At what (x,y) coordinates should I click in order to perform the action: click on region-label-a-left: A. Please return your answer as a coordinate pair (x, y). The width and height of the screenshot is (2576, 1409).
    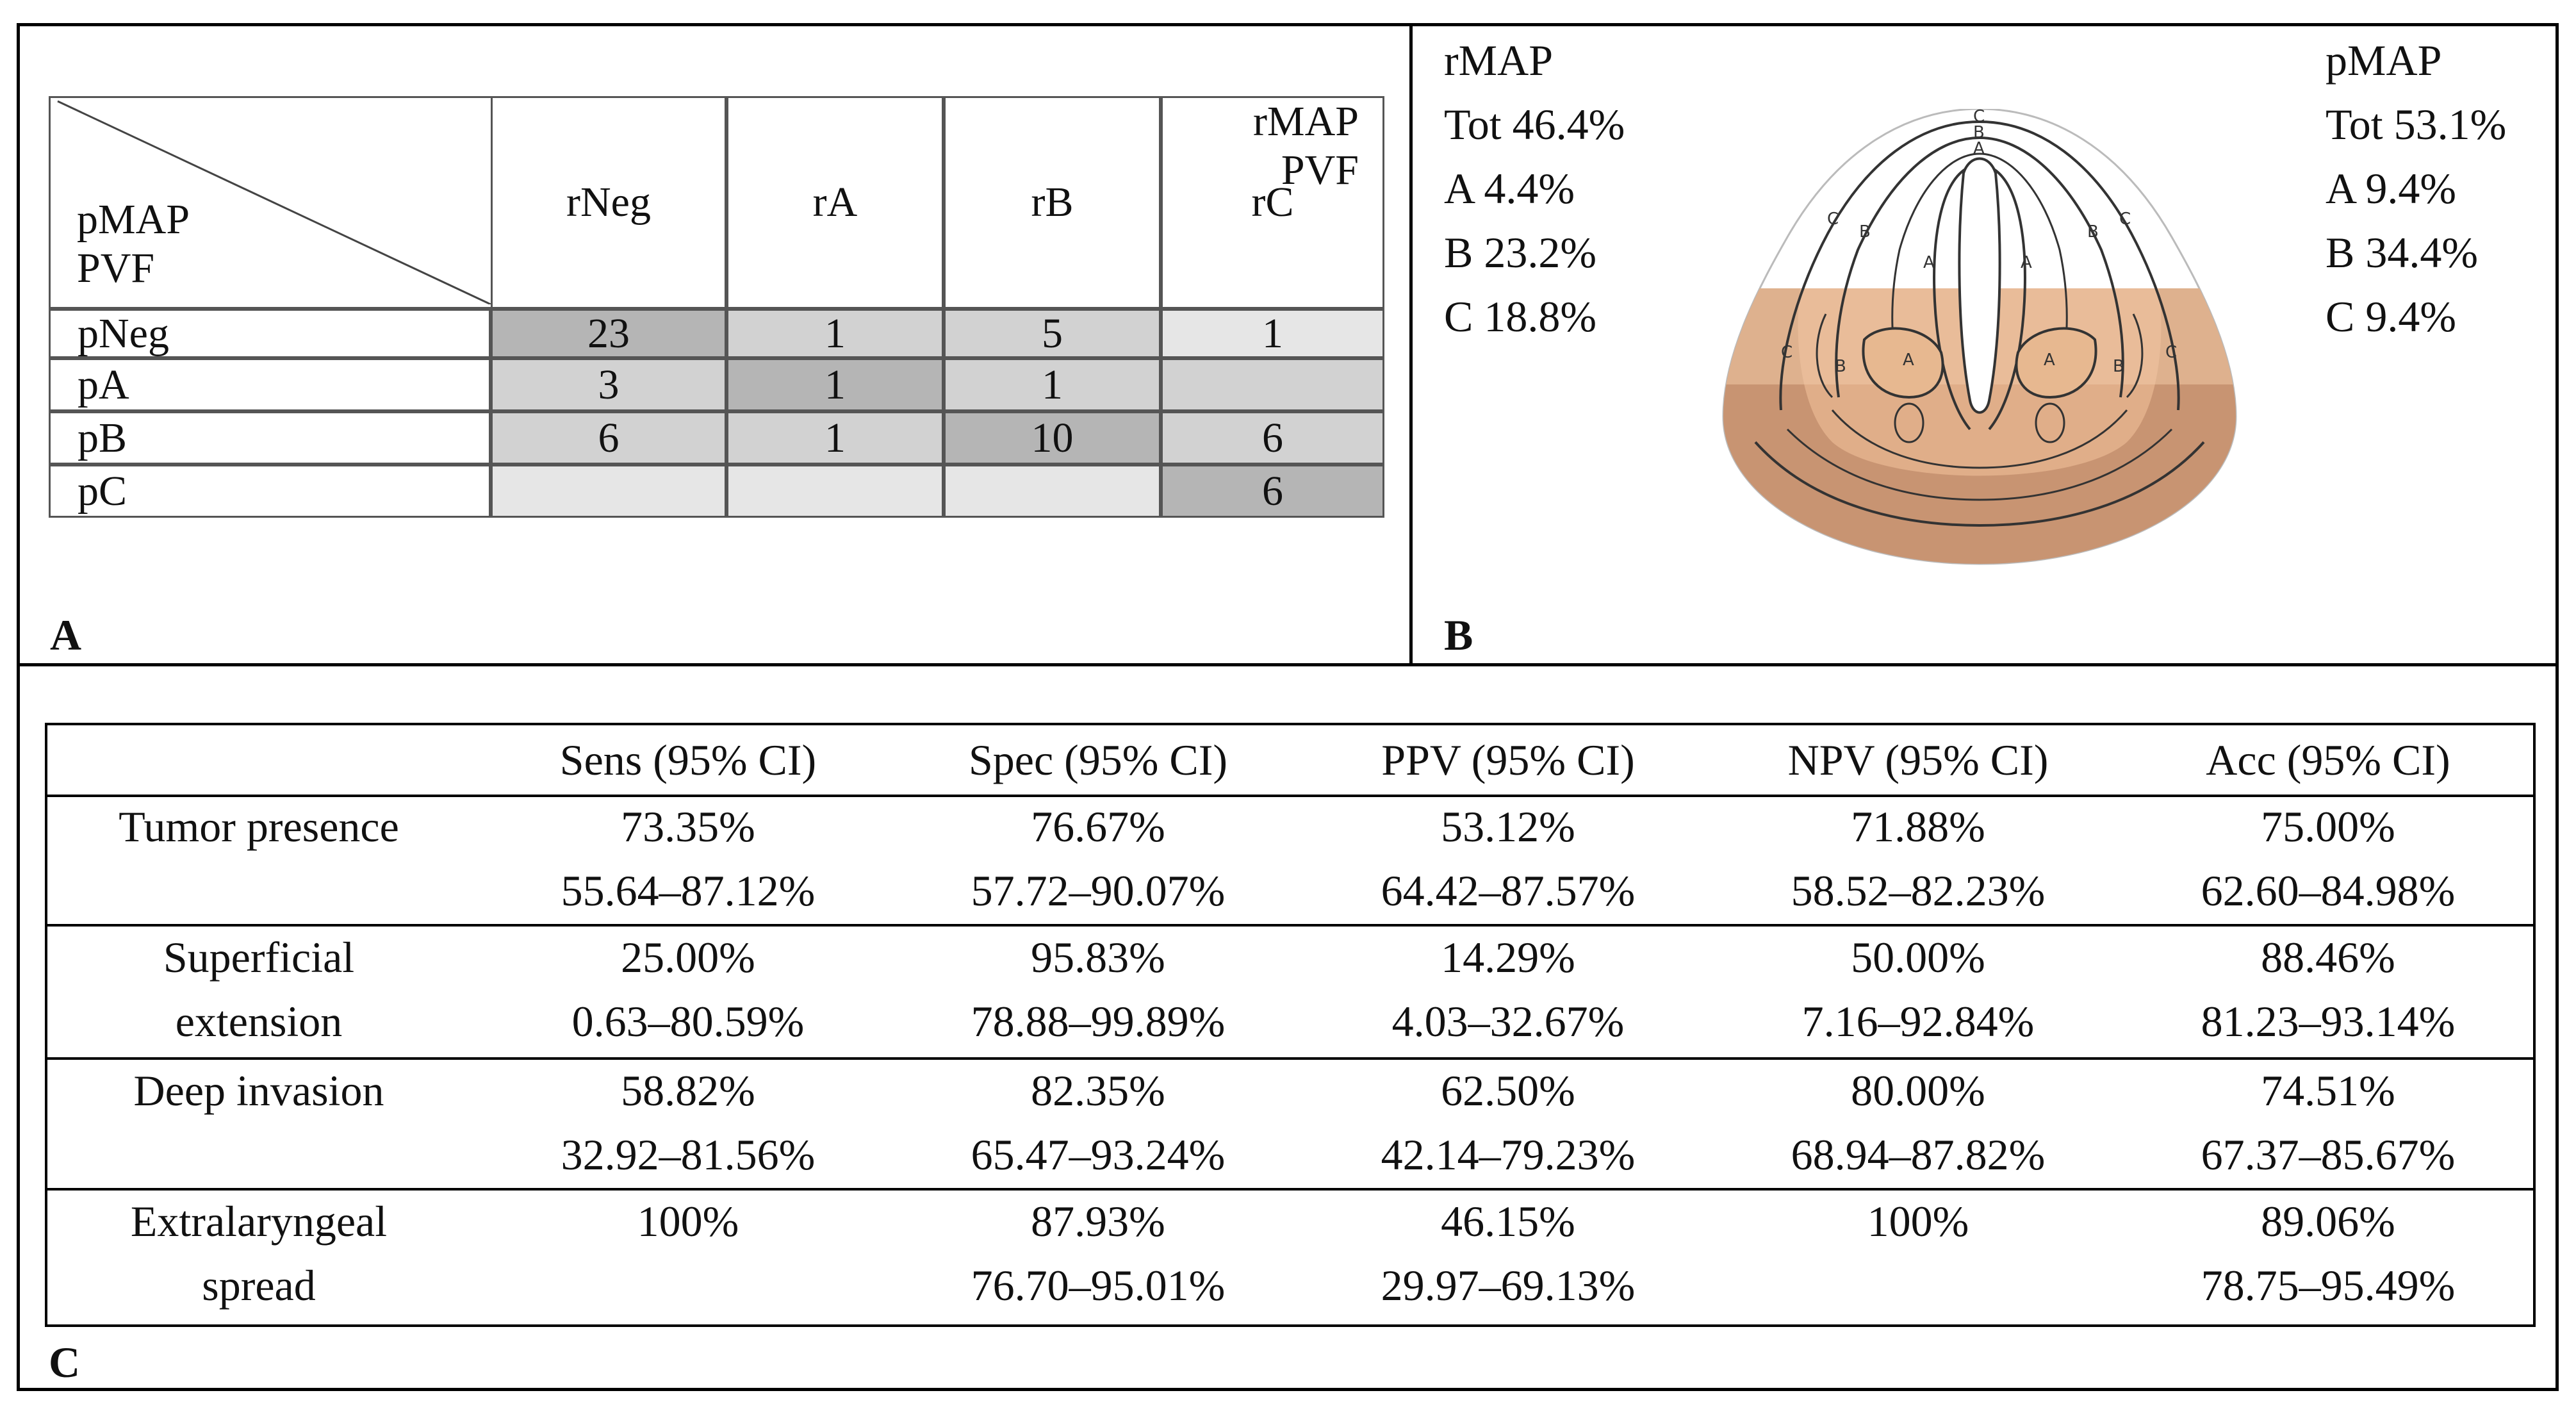
    Looking at the image, I should click on (1929, 262).